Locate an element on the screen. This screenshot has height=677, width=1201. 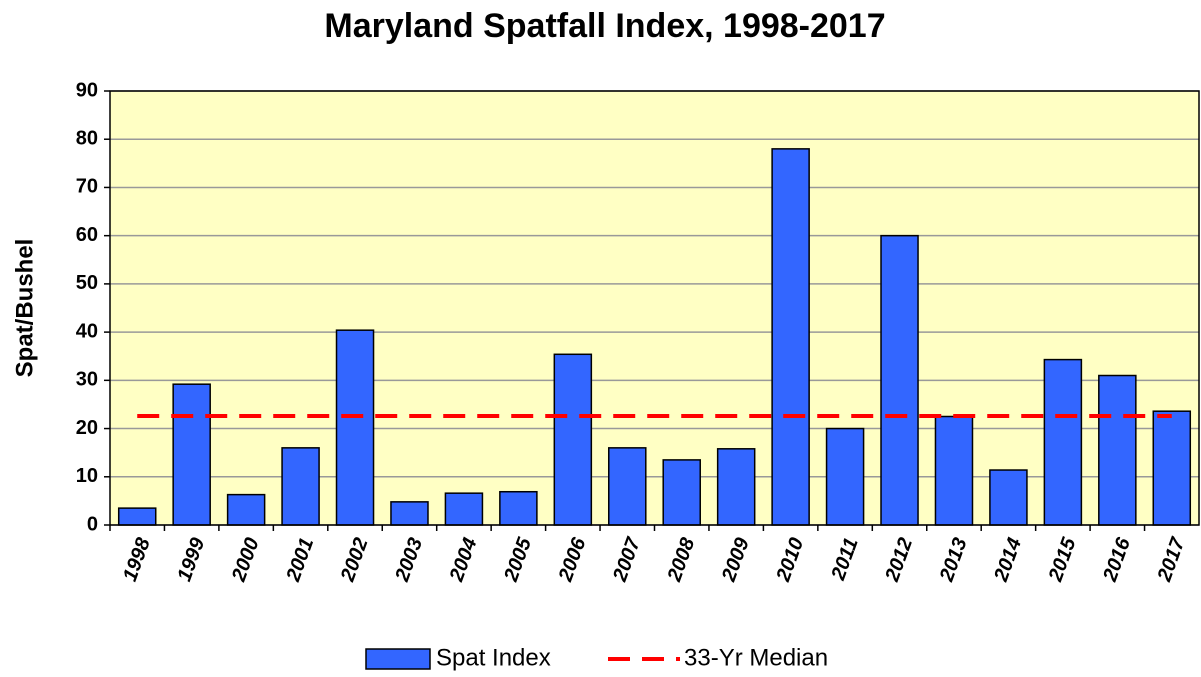
x-tick-label: 2017 is located at coordinates (1171, 559).